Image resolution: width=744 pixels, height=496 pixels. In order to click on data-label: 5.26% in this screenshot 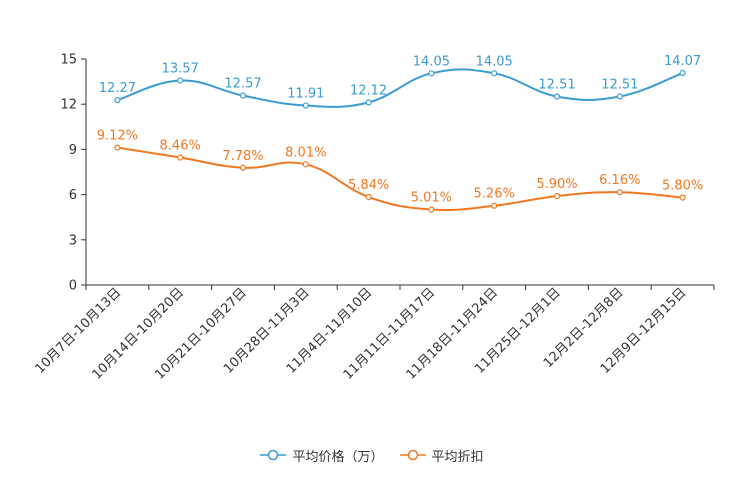, I will do `click(494, 194)`.